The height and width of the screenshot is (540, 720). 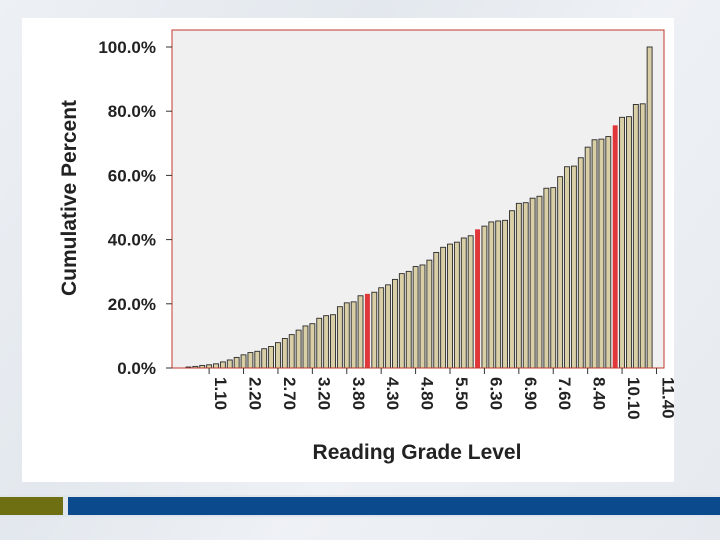 I want to click on x-tick-label: 11.40, so click(x=667, y=398).